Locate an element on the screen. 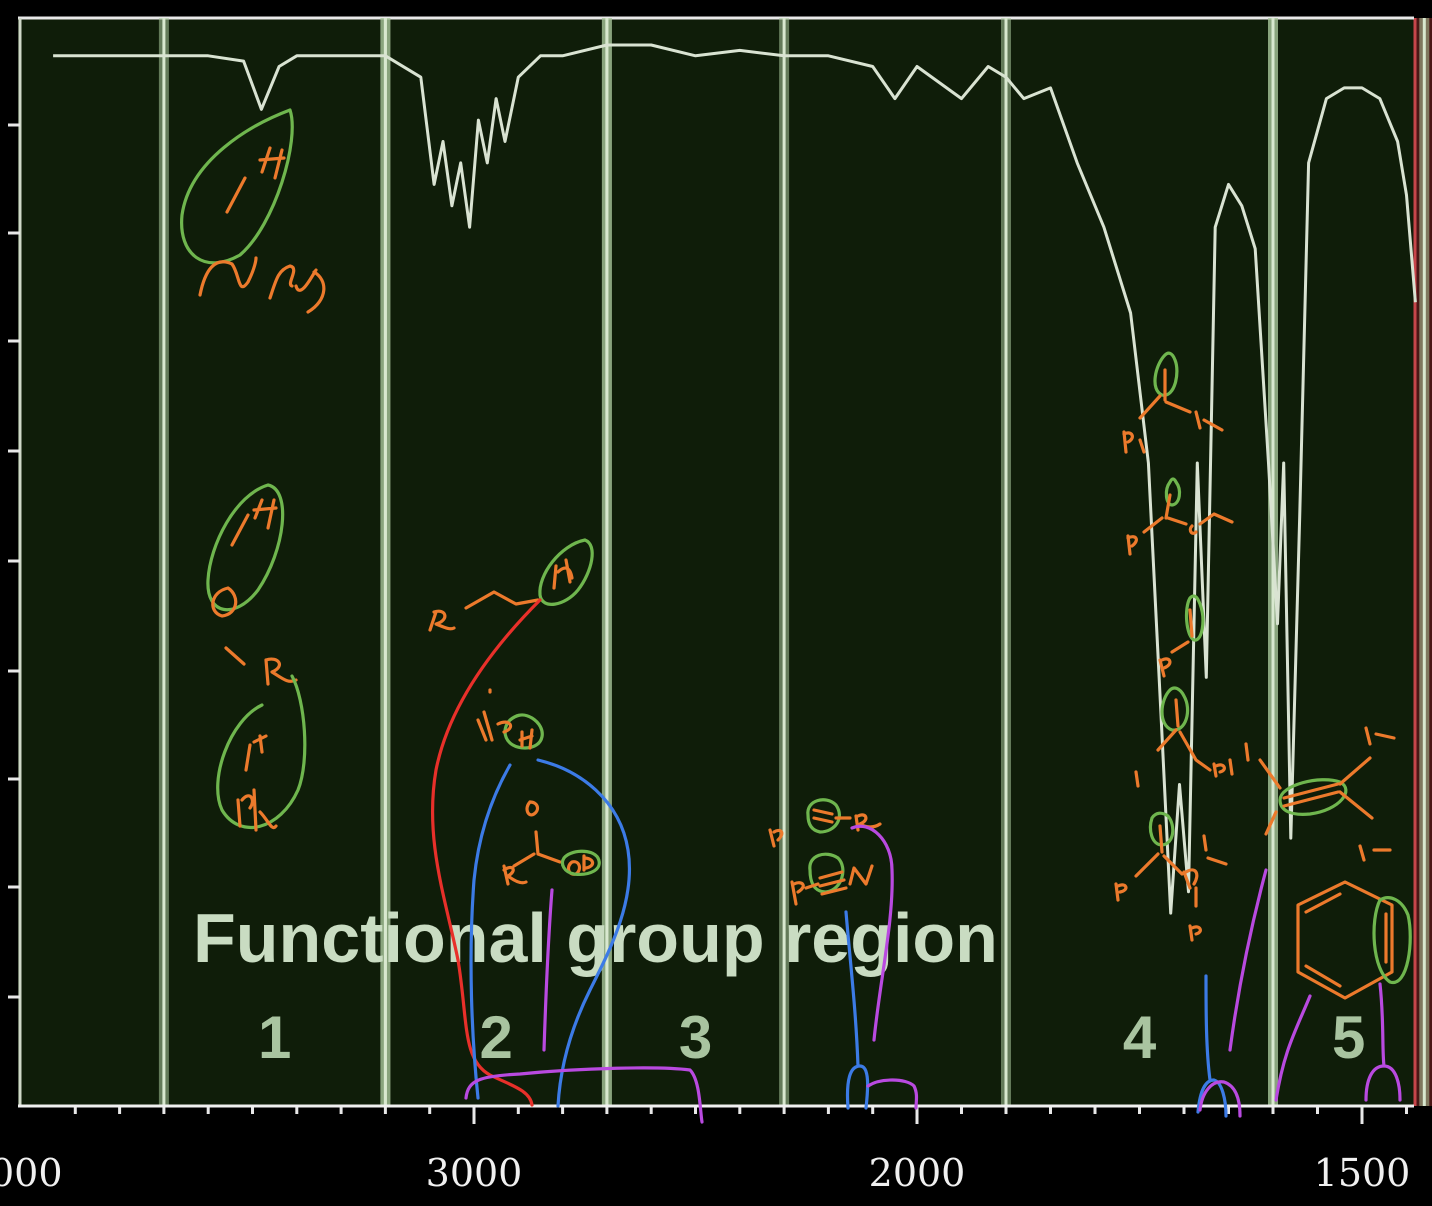  annotation-aldehyde-carbonyl-text is located at coordinates (1192, 743).